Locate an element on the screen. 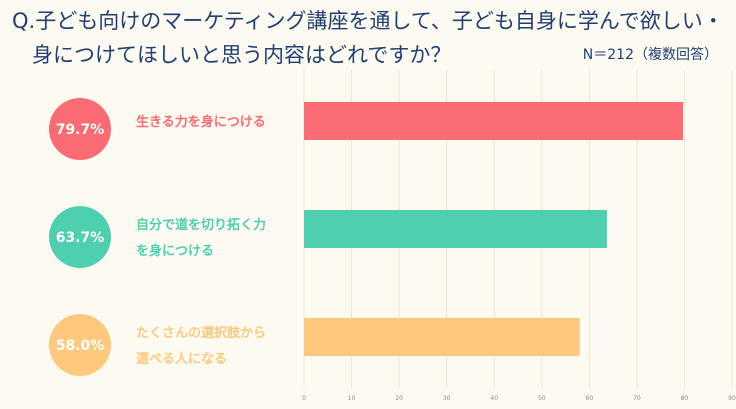 The image size is (736, 409). category-label-2: を身につける is located at coordinates (175, 251).